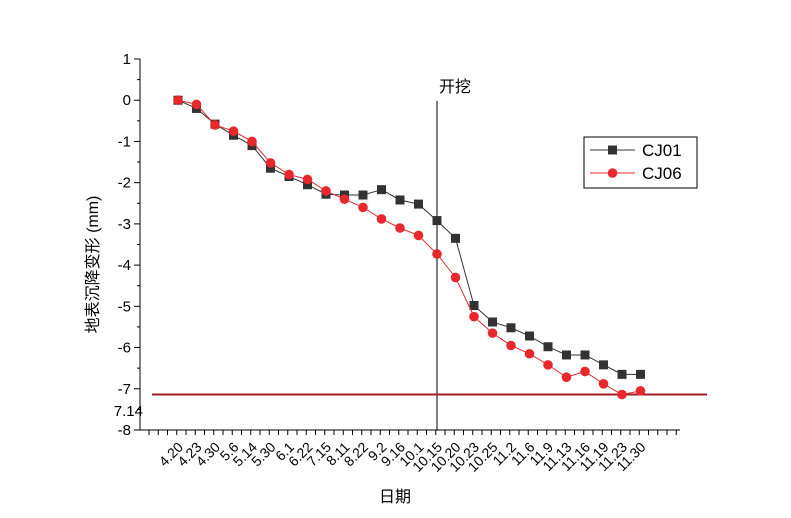  I want to click on legend: CJ01 CJ06, so click(640, 162).